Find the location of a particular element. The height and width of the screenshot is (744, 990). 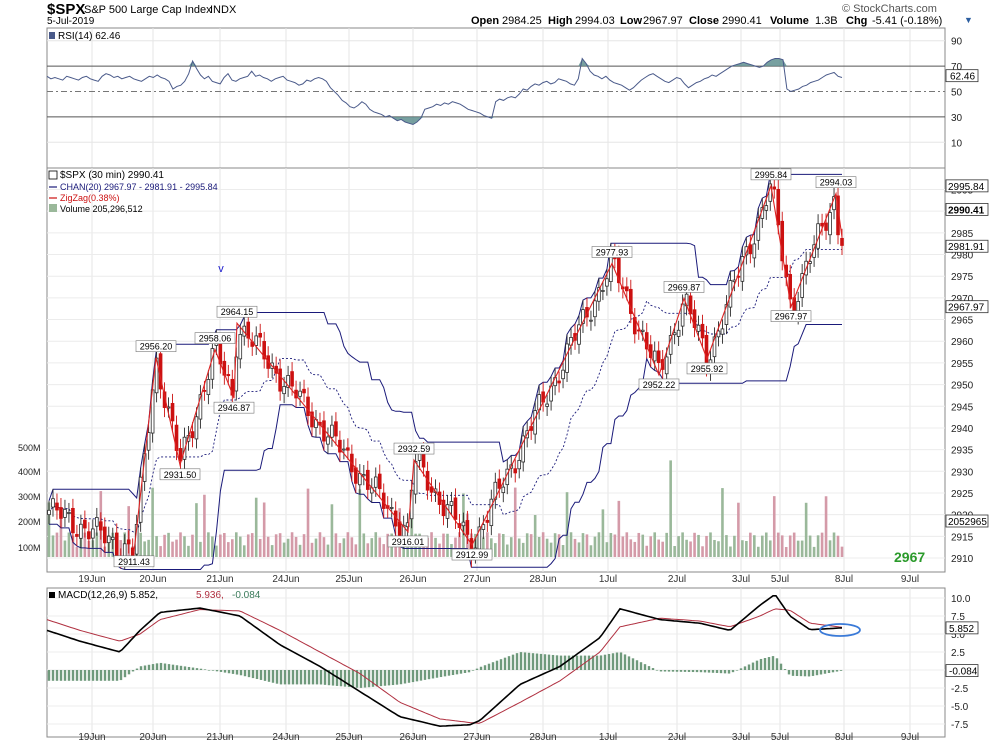

pivot-label: 2932.59 is located at coordinates (414, 449).